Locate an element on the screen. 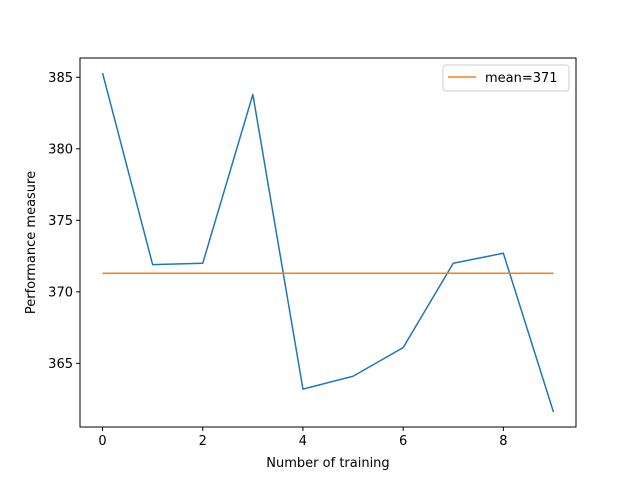  y-tick-label-375: 375 is located at coordinates (60, 221).